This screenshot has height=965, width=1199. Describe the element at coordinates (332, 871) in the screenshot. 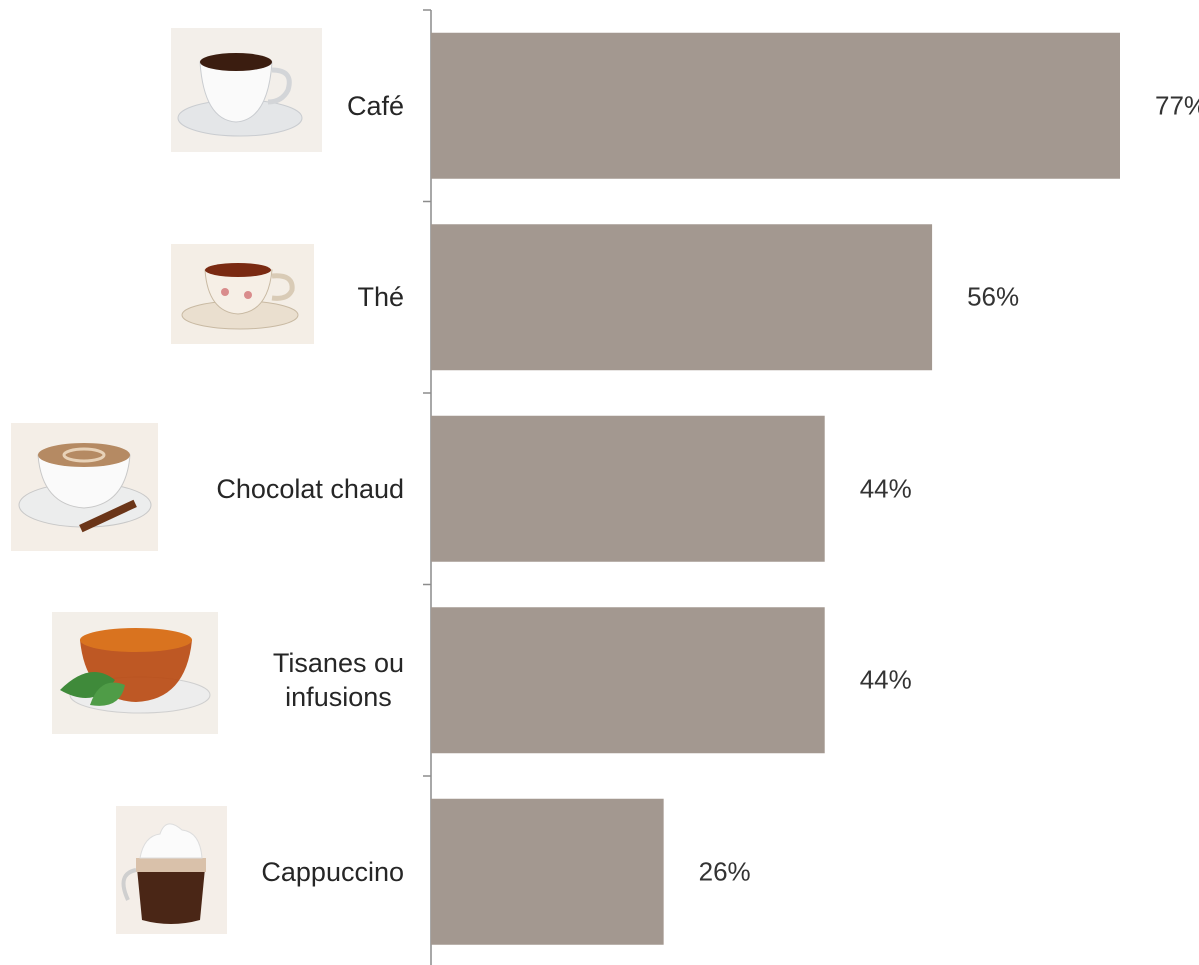

I see `category-label: Cappuccino` at that location.